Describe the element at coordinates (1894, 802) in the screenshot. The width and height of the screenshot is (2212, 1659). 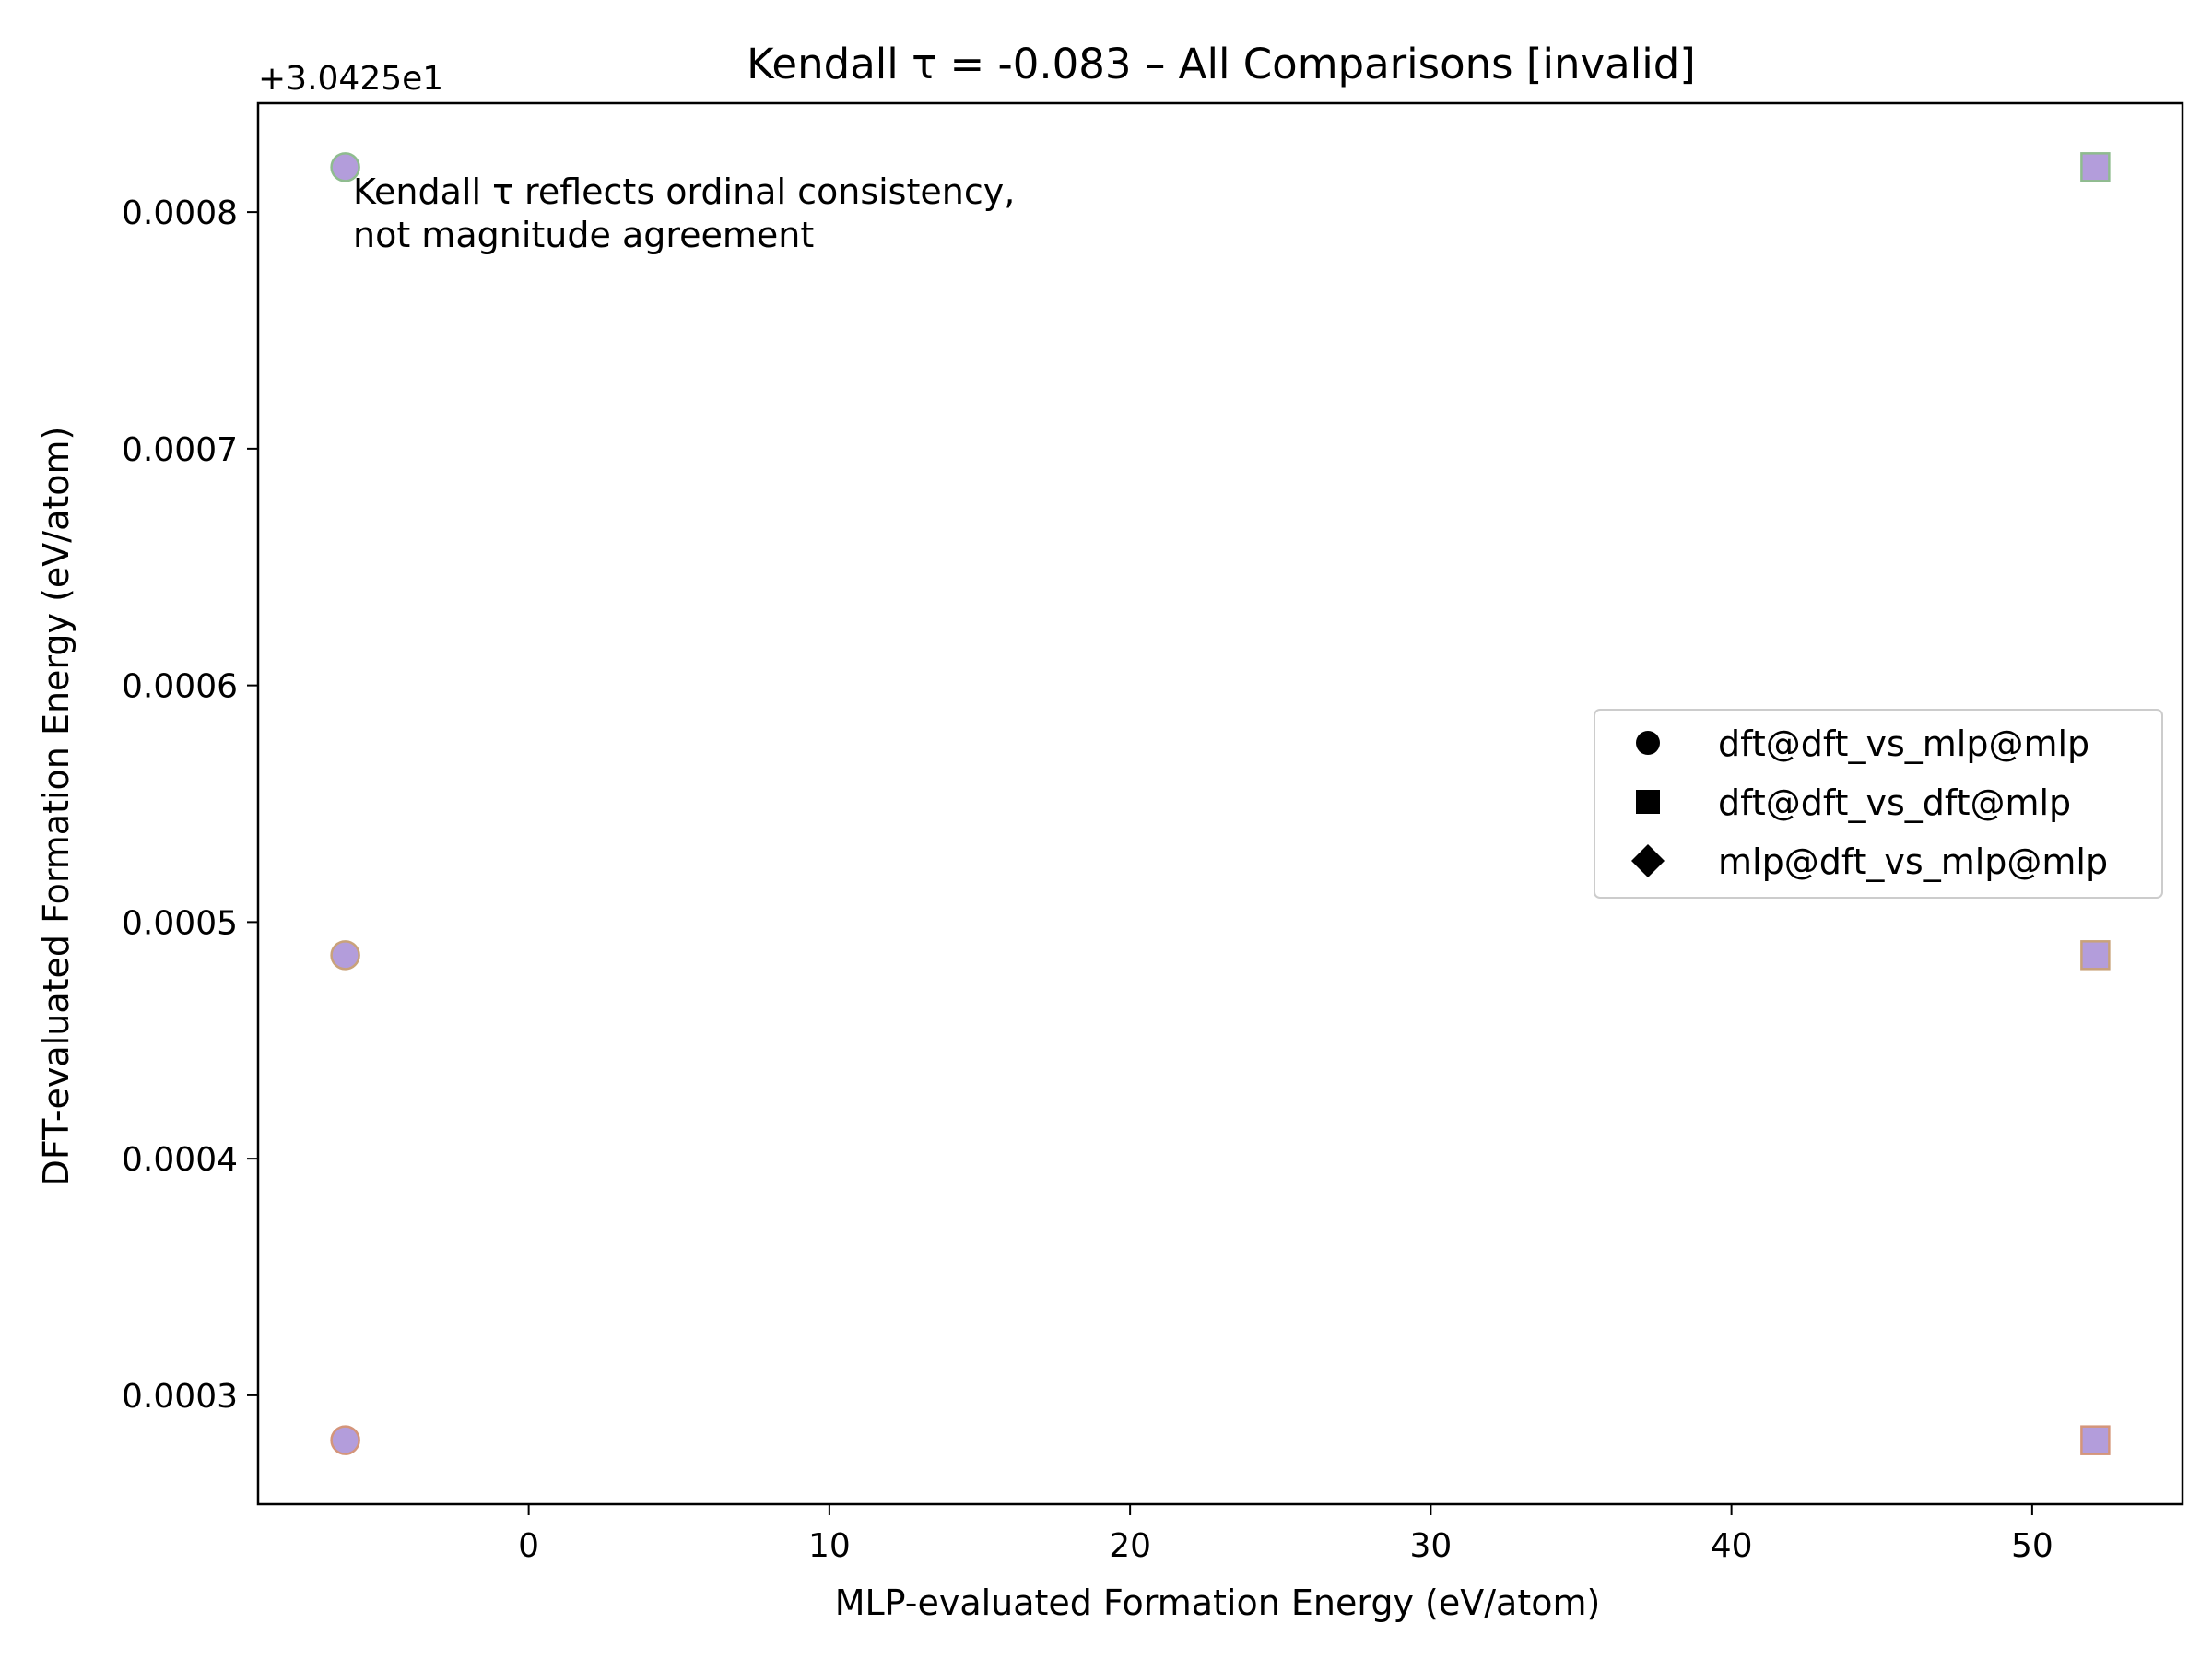
I see `legend-label-2: dft@dft_vs_dft@mlp` at that location.